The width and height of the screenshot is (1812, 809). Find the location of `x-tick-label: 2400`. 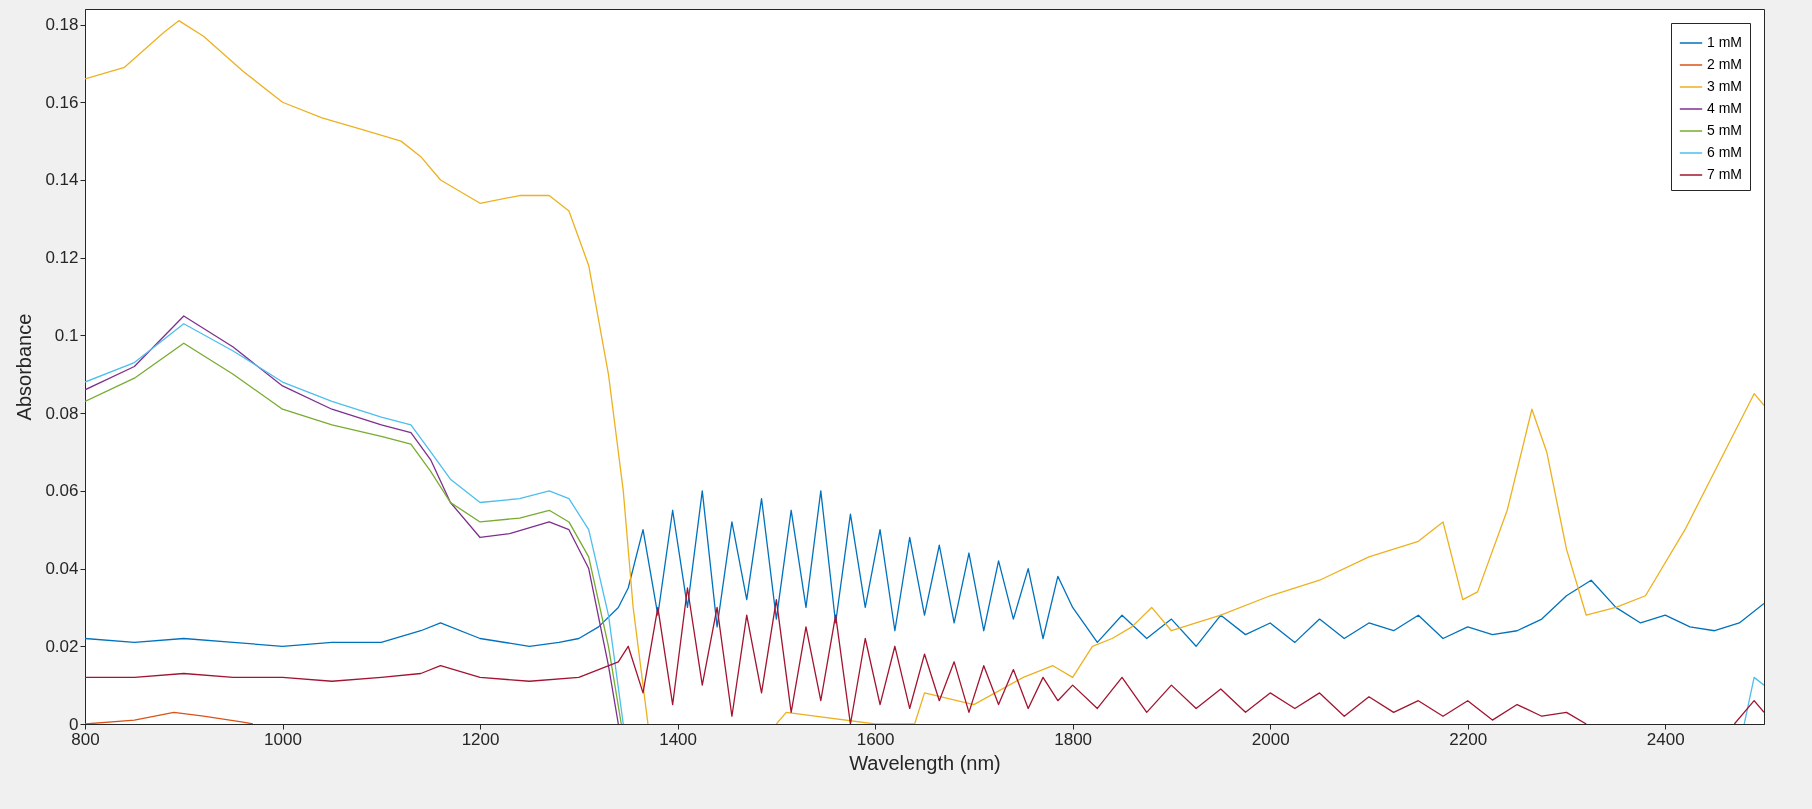

x-tick-label: 2400 is located at coordinates (1665, 739).